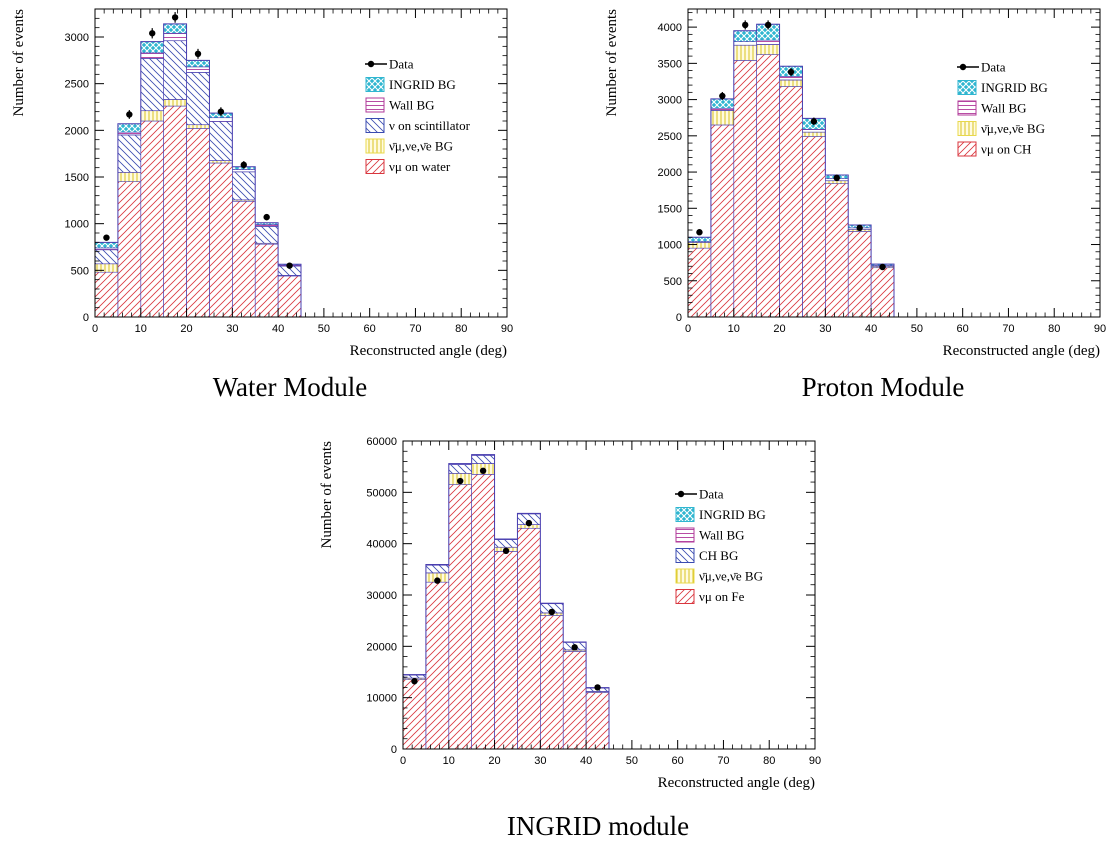  I want to click on legend-label: CH BG, so click(718, 555).